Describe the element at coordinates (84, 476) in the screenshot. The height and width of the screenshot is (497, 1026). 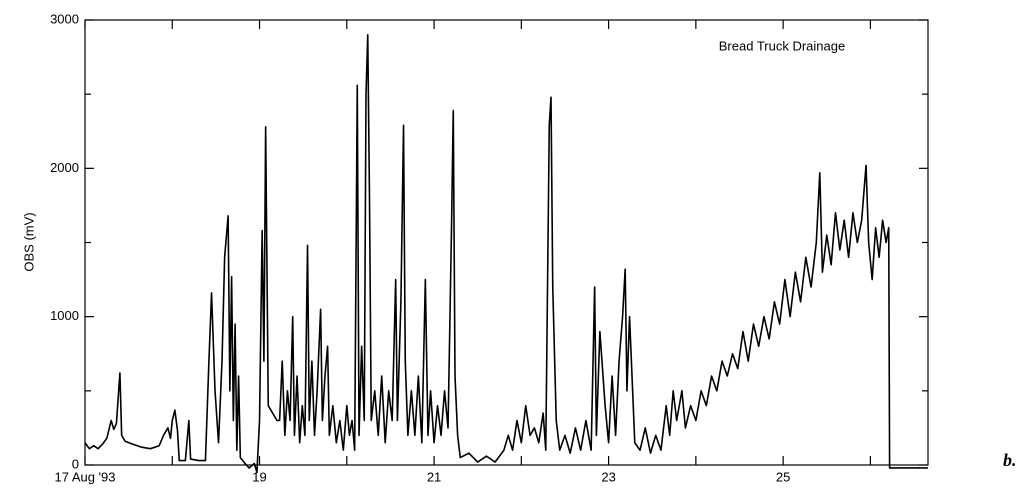
I see `x-tick-label: 17 Aug '93` at that location.